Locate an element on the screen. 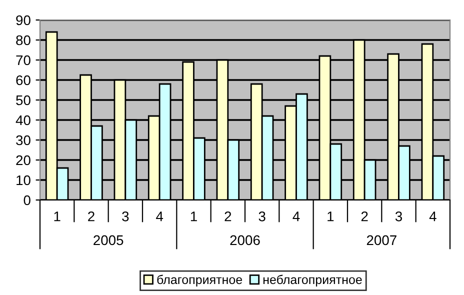 The width and height of the screenshot is (464, 295). y-tick-label: 30 is located at coordinates (23, 140).